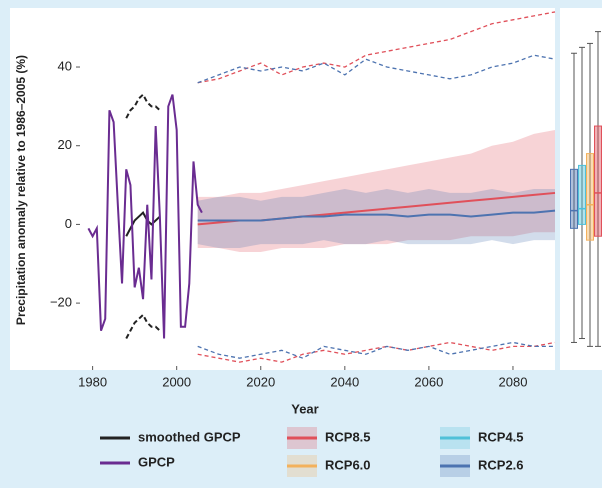 This screenshot has height=488, width=602. I want to click on x-tick-label: 2040, so click(344, 381).